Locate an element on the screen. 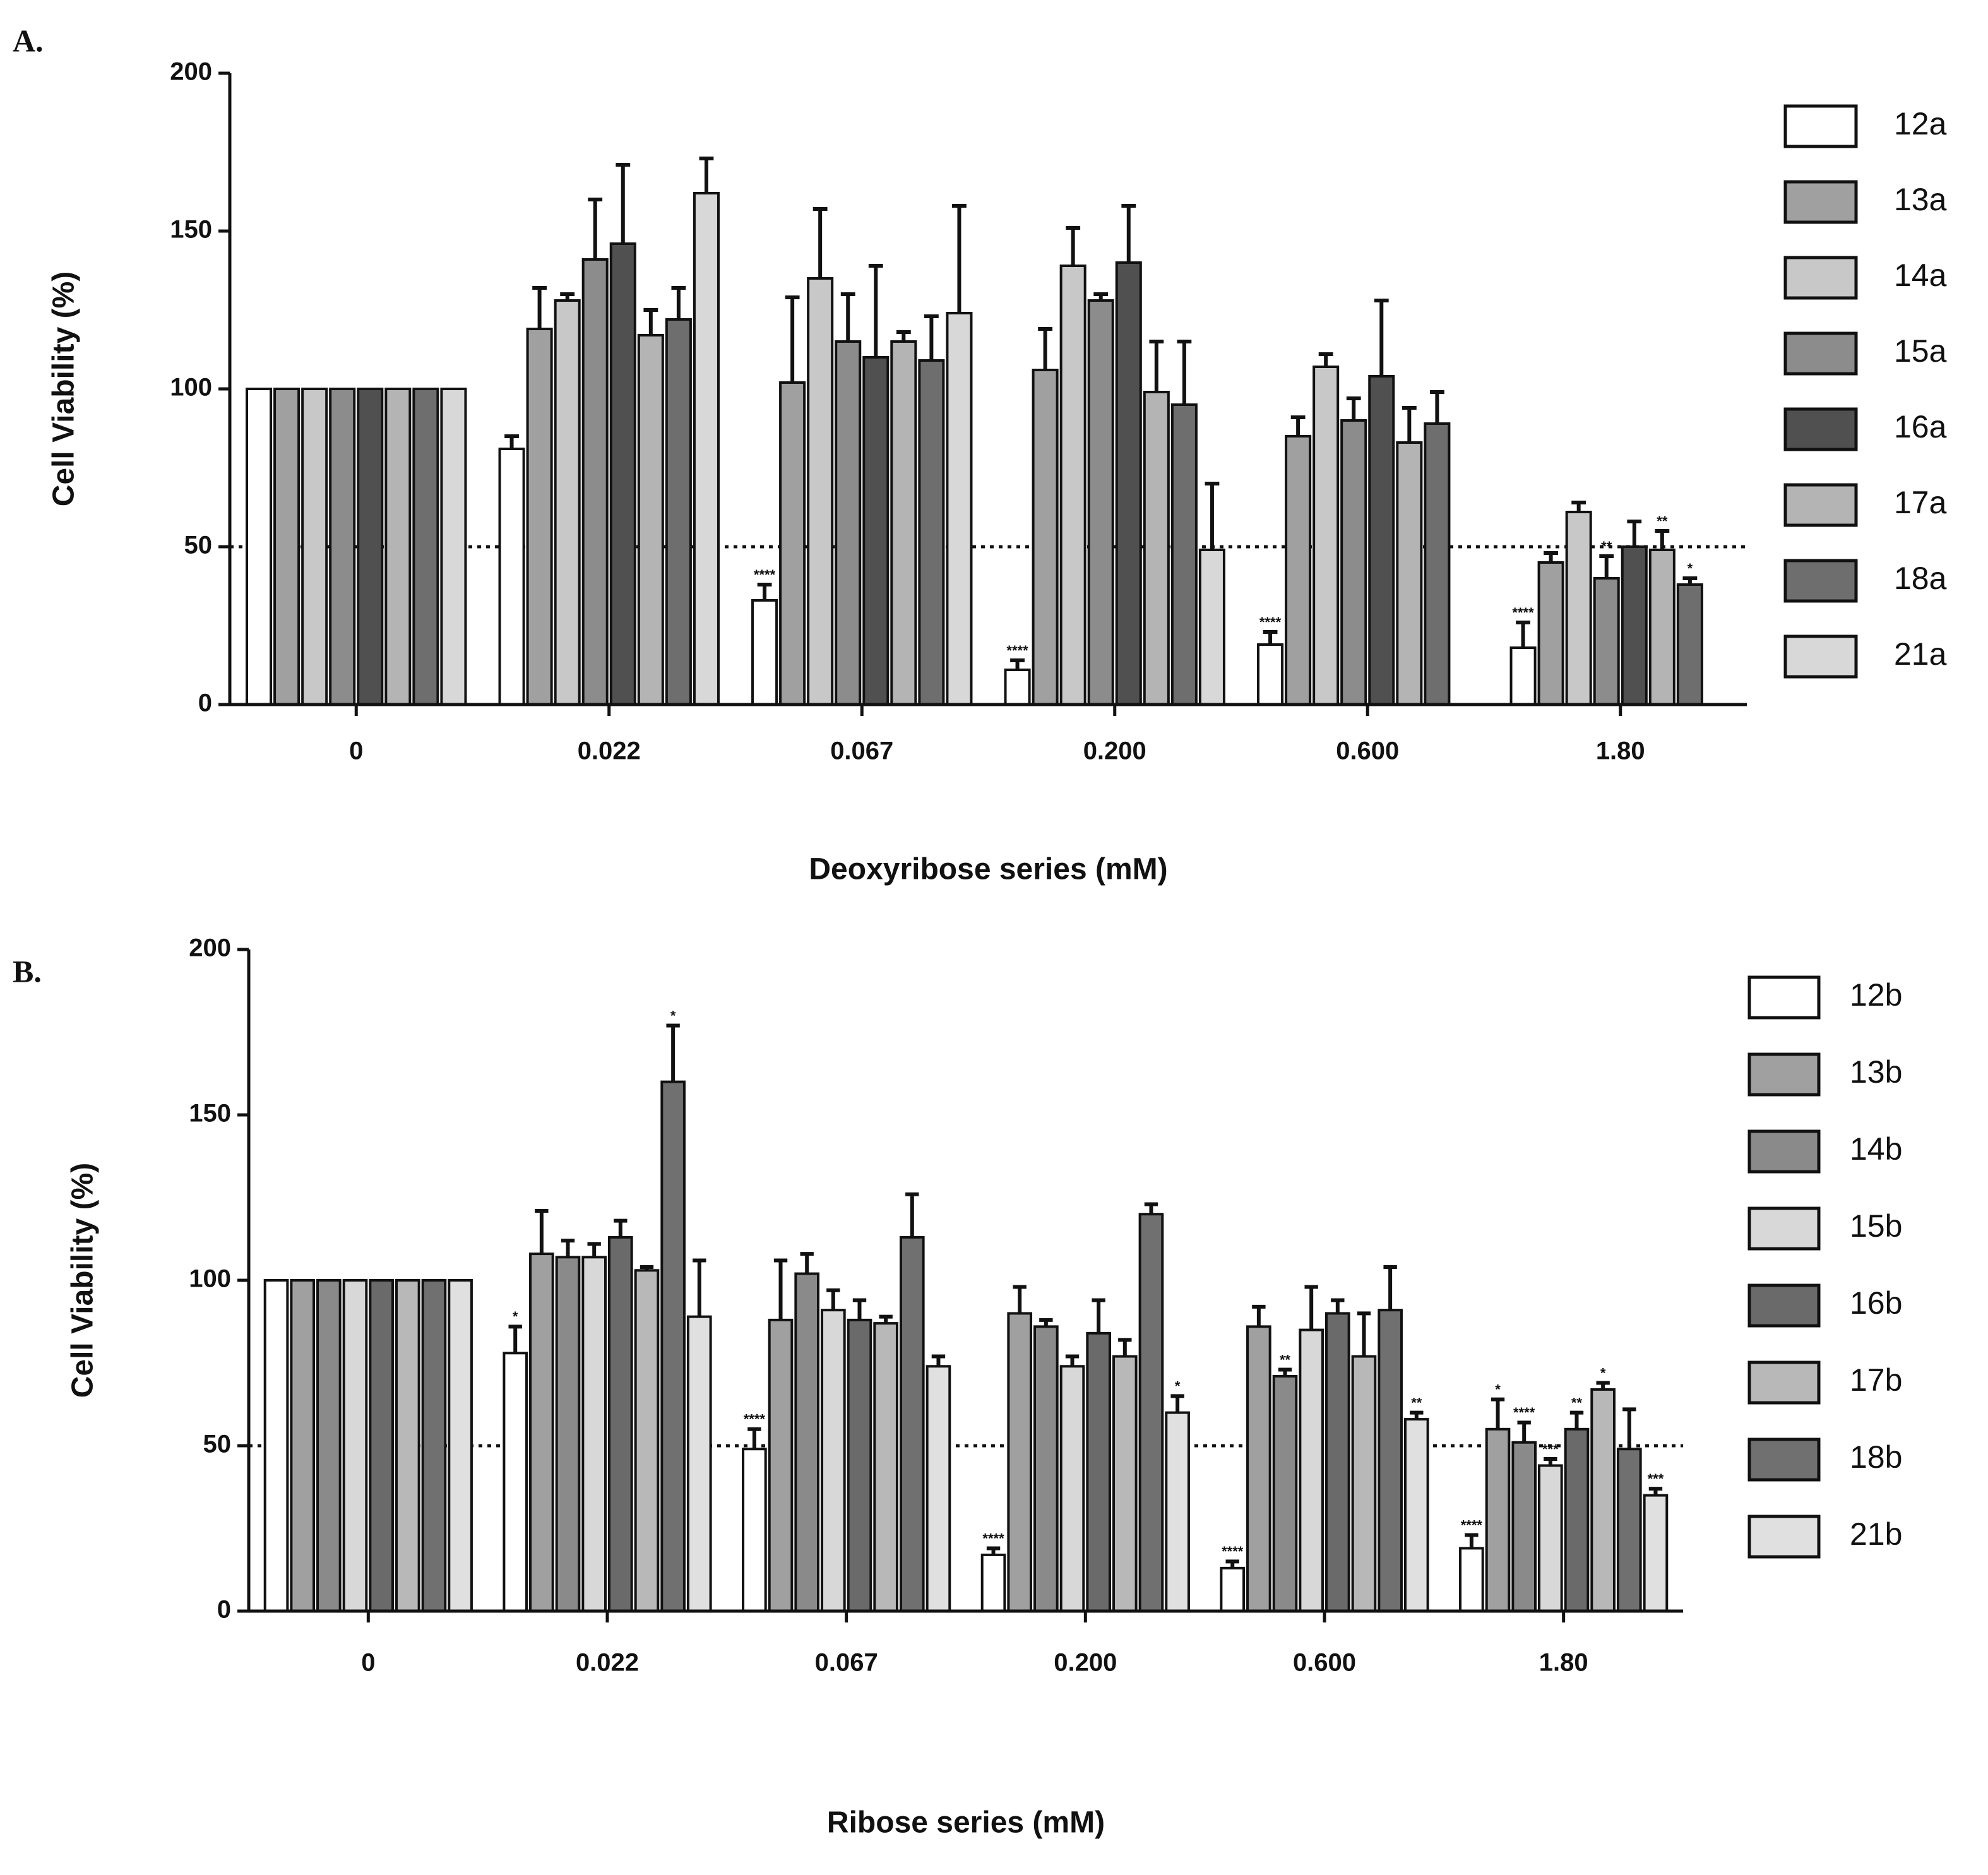 Image resolution: width=1988 pixels, height=1875 pixels. y-axis-label: Cell Viability (%) is located at coordinates (64, 389).